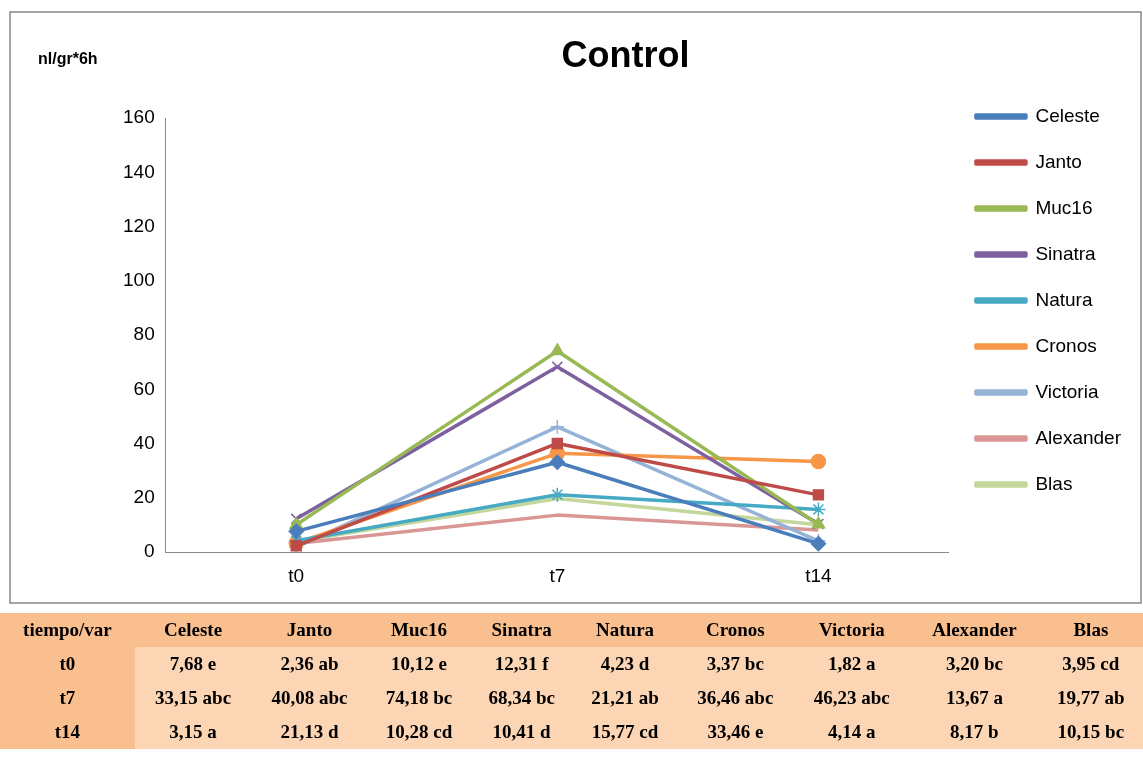 This screenshot has width=1143, height=760. I want to click on legend-label: Victoria, so click(1067, 391).